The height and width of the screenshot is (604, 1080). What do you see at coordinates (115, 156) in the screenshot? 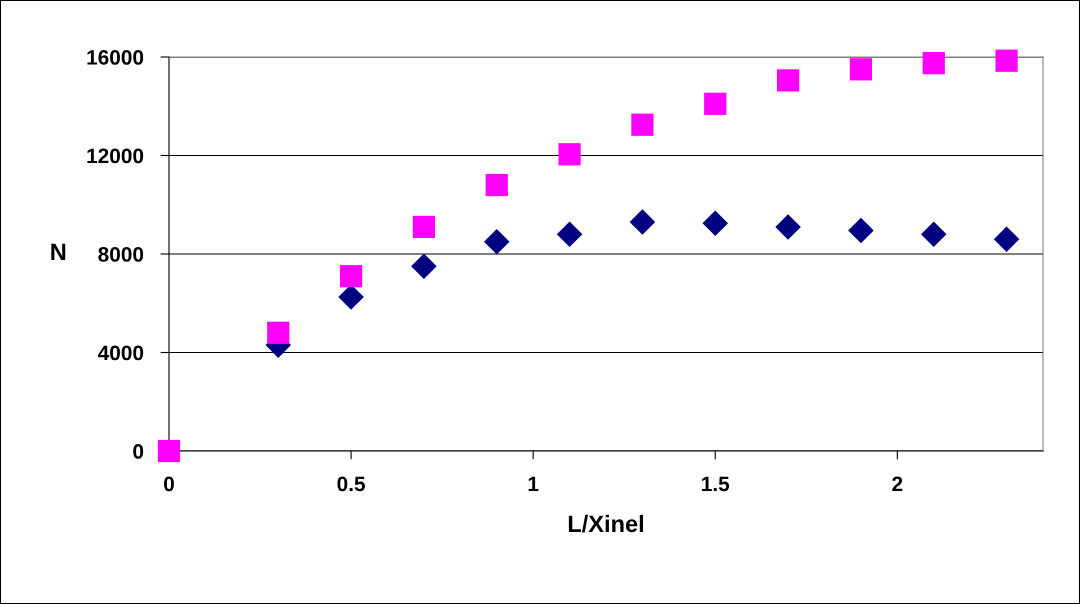
I see `y-tick-label: 12000` at bounding box center [115, 156].